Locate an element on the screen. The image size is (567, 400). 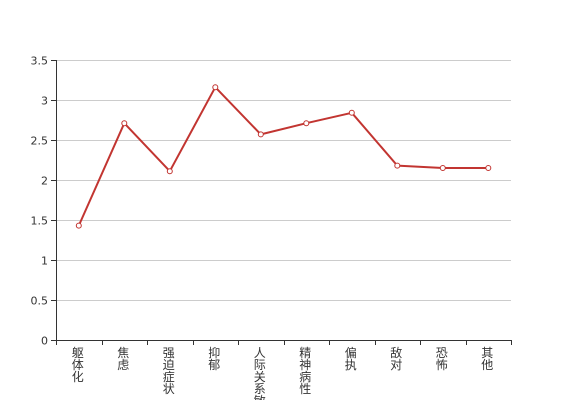
x-category-label: 敌对 is located at coordinates (396, 358).